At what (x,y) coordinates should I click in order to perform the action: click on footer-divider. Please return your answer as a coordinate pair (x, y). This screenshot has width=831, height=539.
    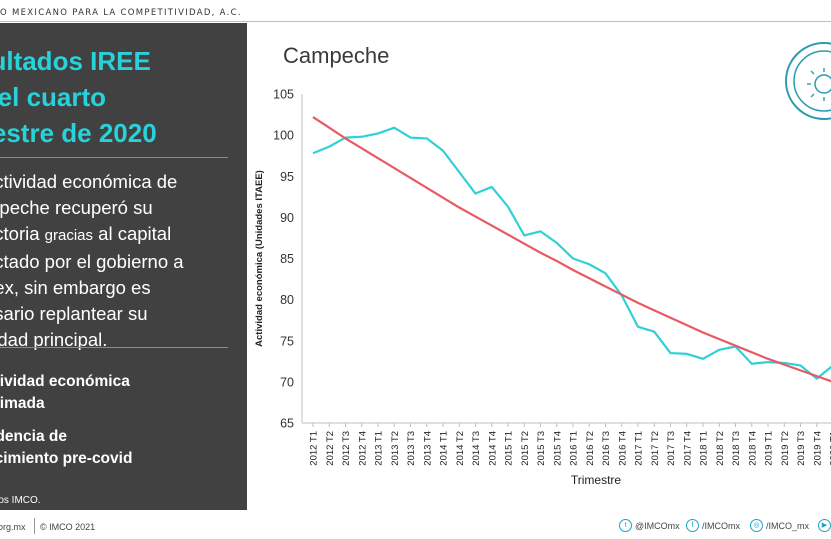
    Looking at the image, I should click on (34, 526).